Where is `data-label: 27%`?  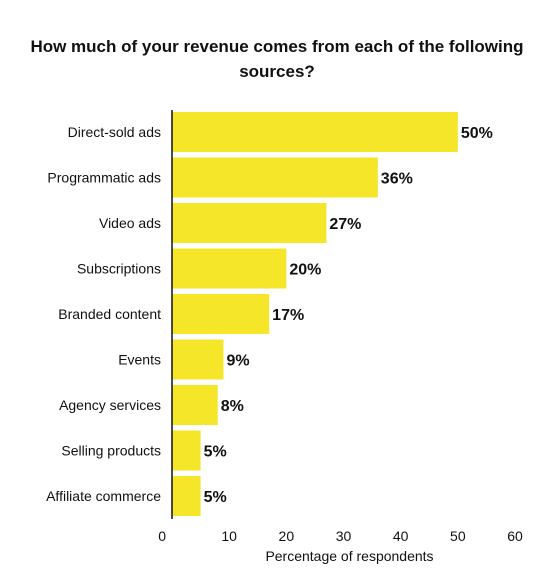
data-label: 27% is located at coordinates (345, 224).